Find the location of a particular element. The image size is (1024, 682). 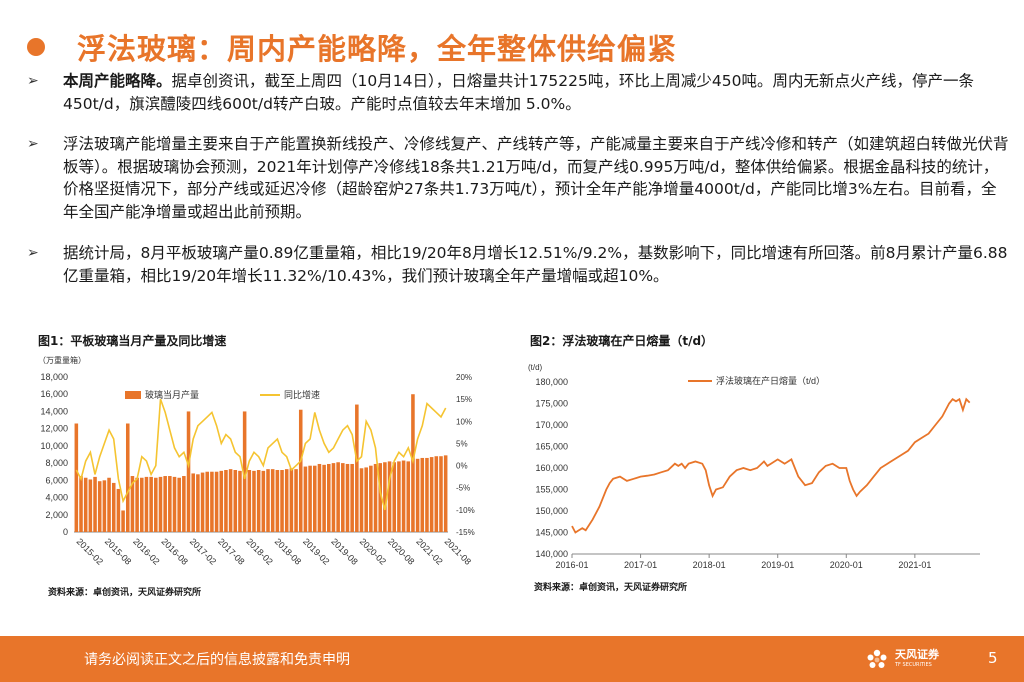

y-tick-label: 160,000 is located at coordinates (551, 468).